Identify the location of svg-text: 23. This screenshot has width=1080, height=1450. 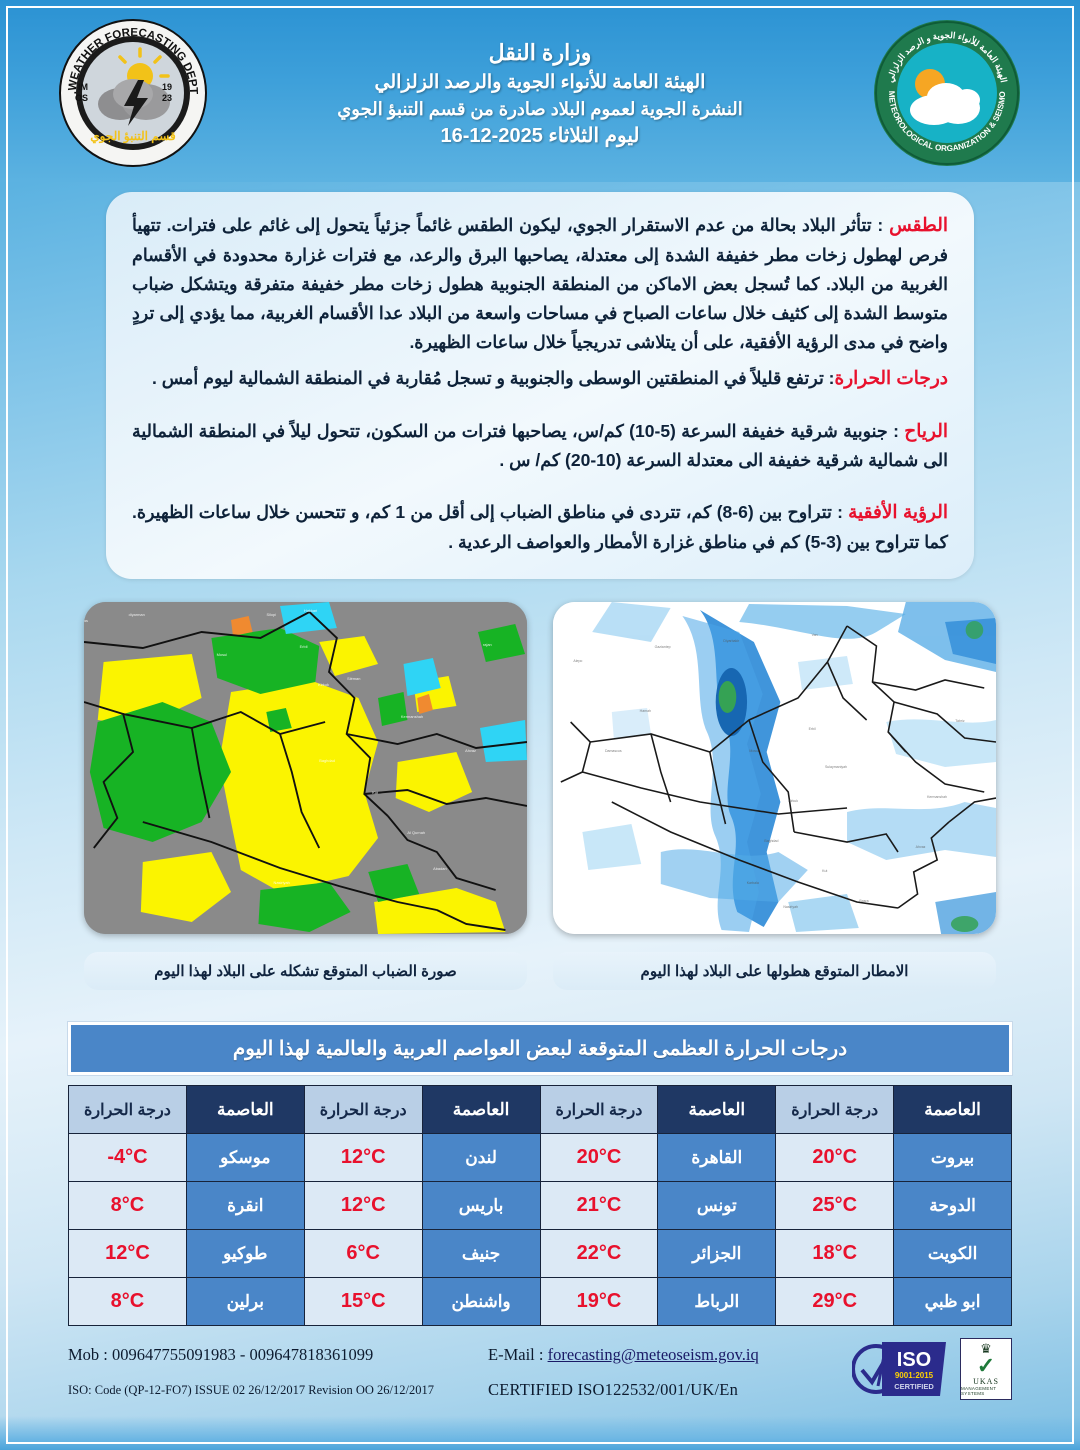
(167, 98).